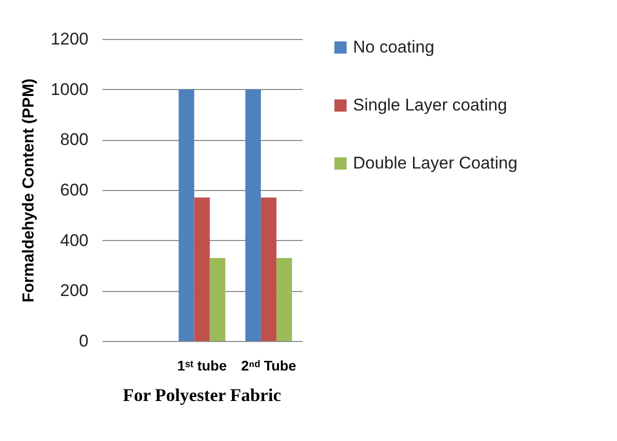 The image size is (617, 441). What do you see at coordinates (202, 366) in the screenshot?
I see `x-tick-label: 1ˢᵗ tube` at bounding box center [202, 366].